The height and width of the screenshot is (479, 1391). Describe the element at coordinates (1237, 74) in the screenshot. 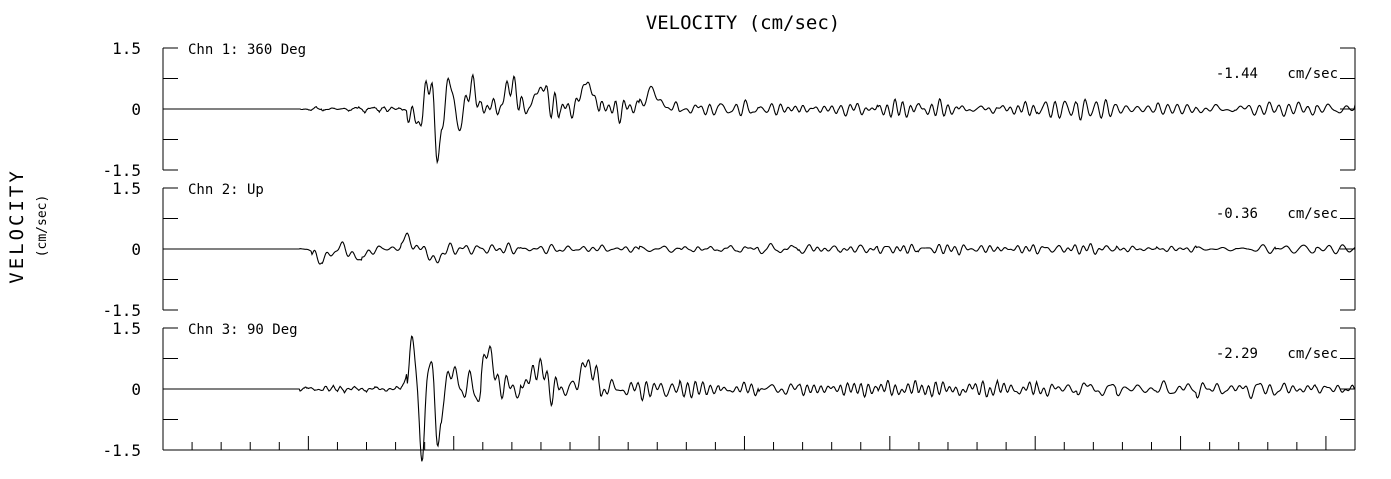

I see `peak-value: -1.44` at that location.